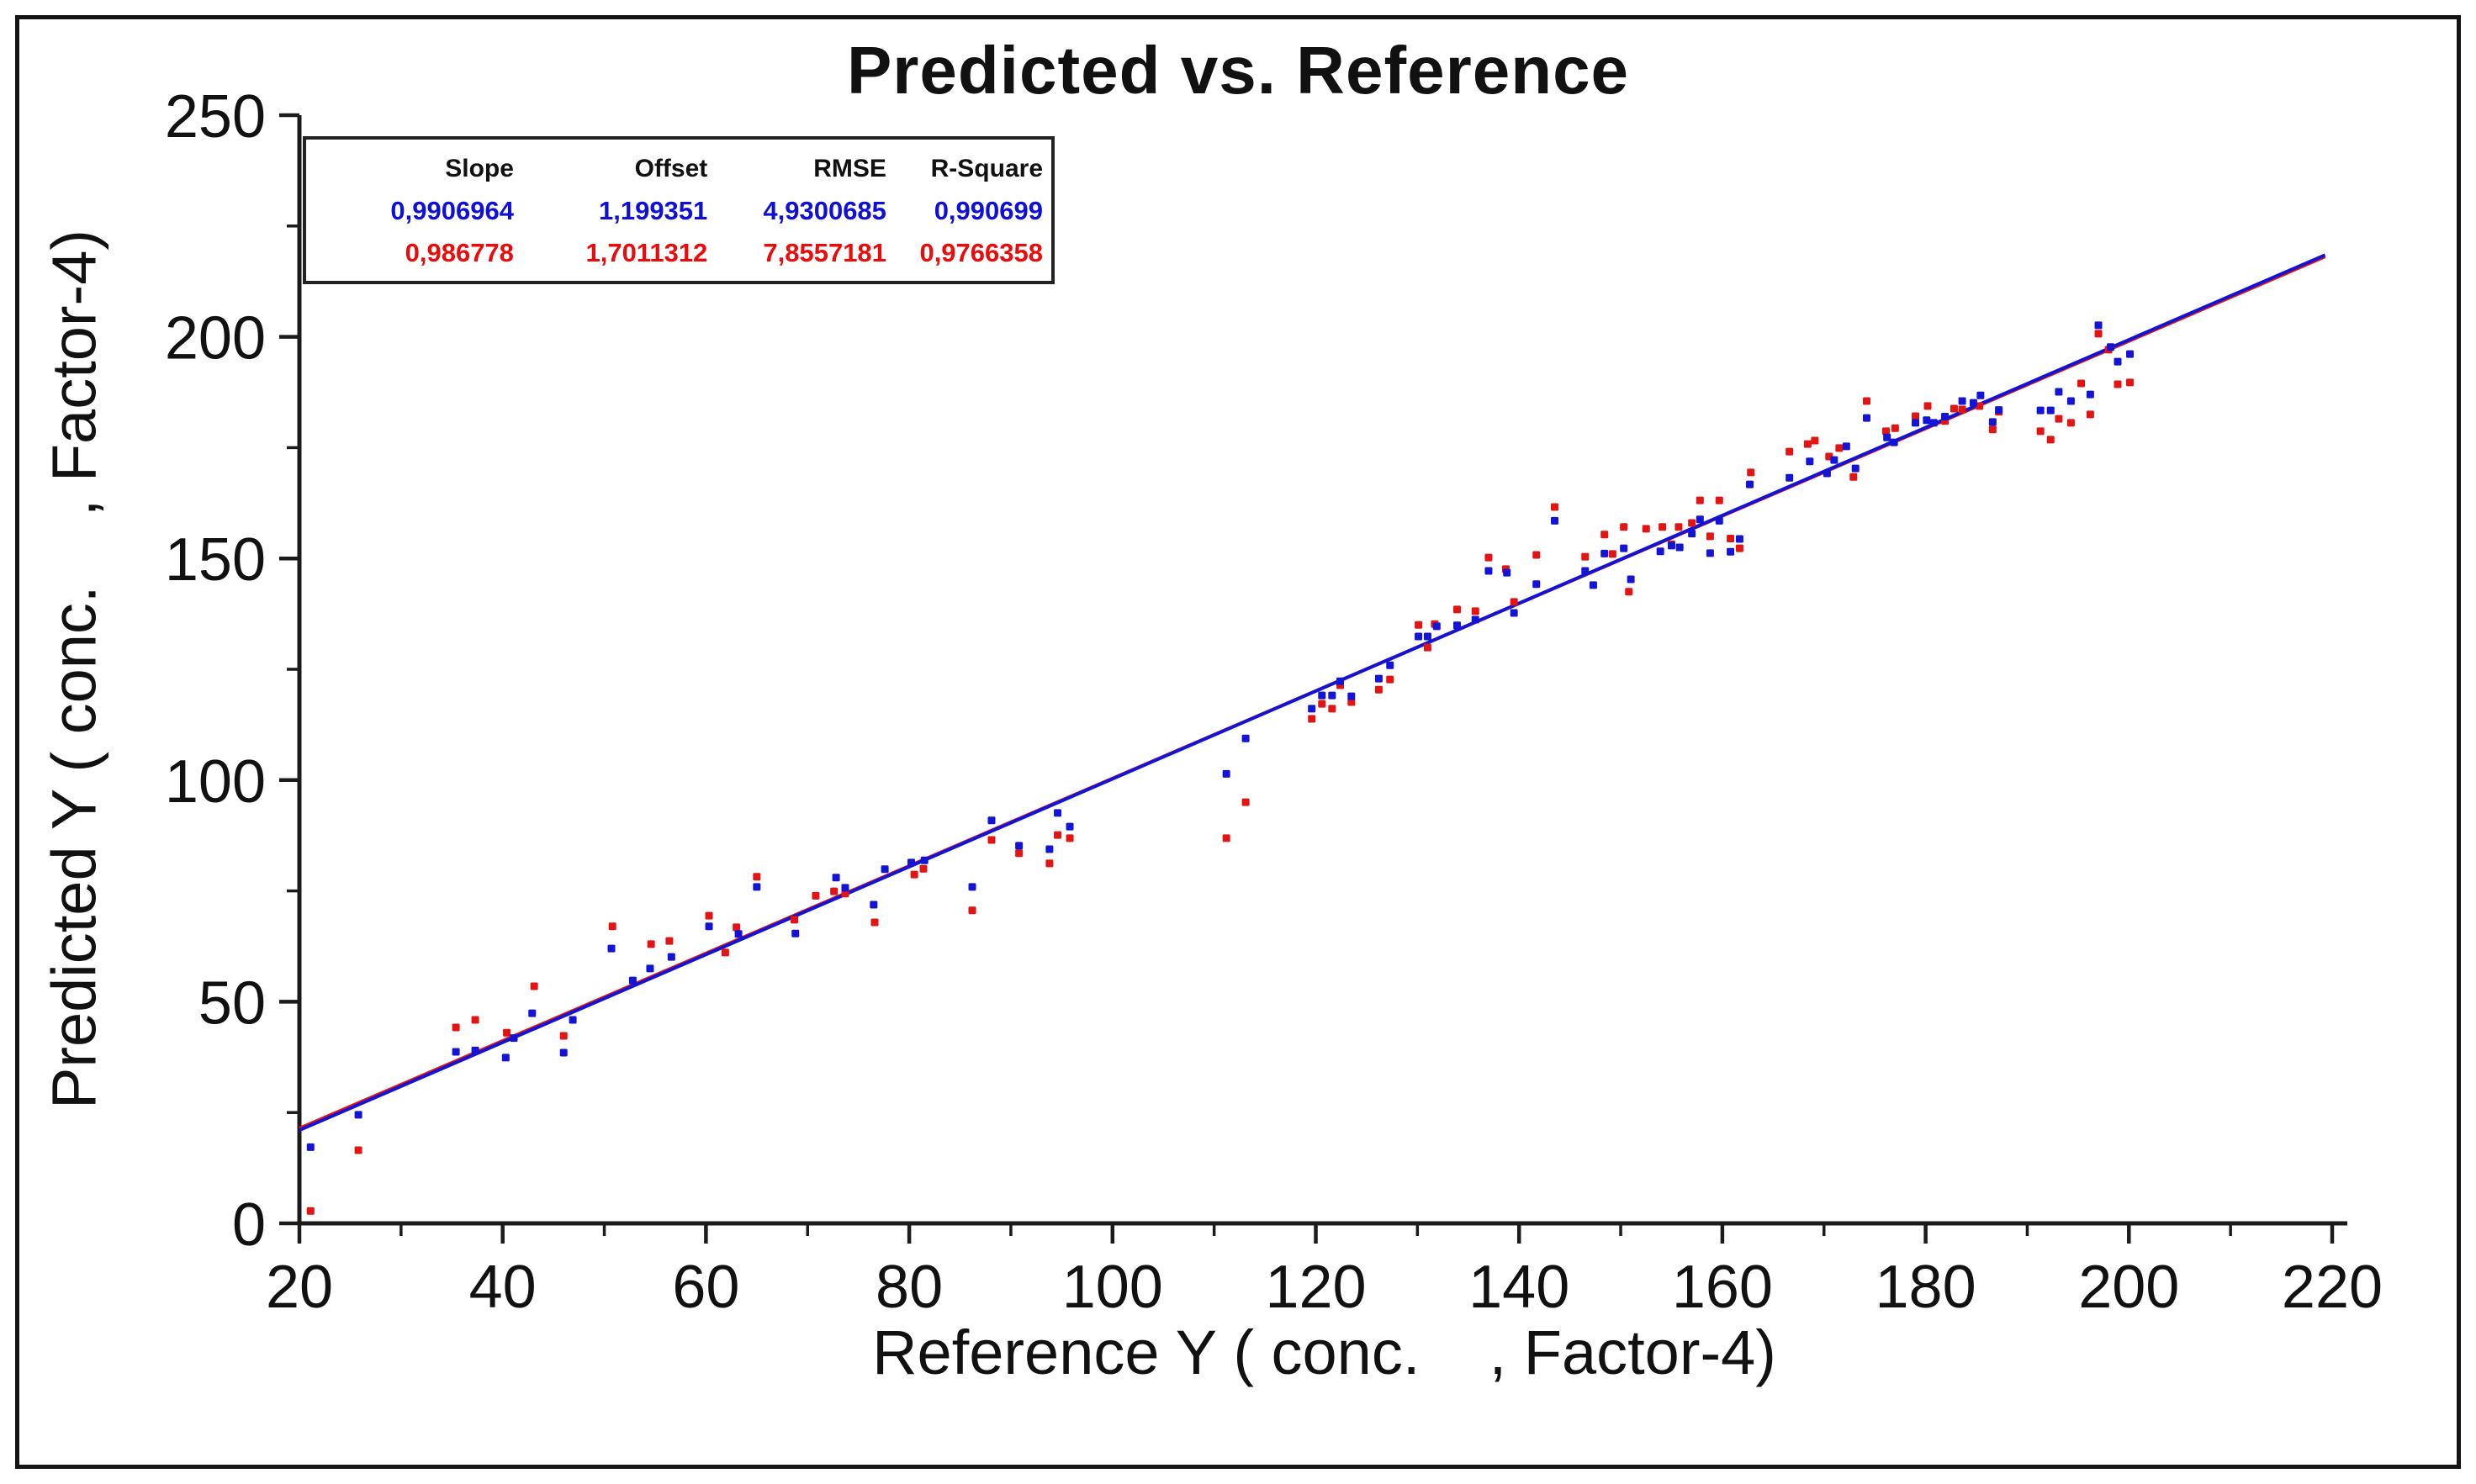  What do you see at coordinates (678, 211) in the screenshot?
I see `stats-row-blue: 0,9906964 1,199351 4,9300685 0,990699` at bounding box center [678, 211].